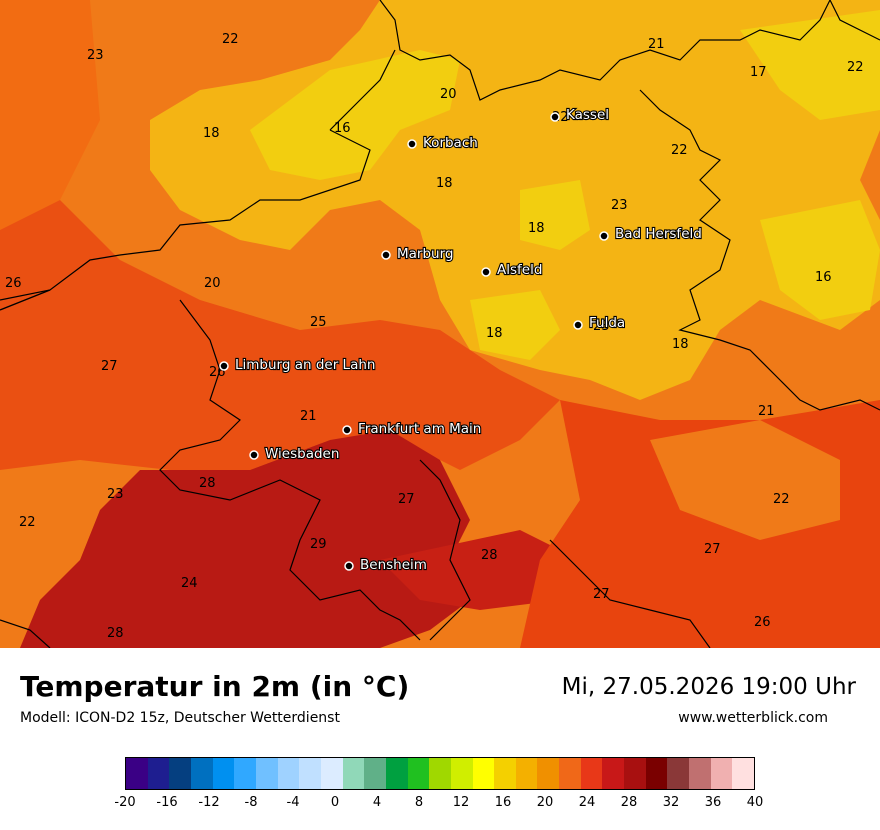 Image resolution: width=880 pixels, height=830 pixels. Describe the element at coordinates (167, 802) in the screenshot. I see `legend-tick-label: -16` at that location.